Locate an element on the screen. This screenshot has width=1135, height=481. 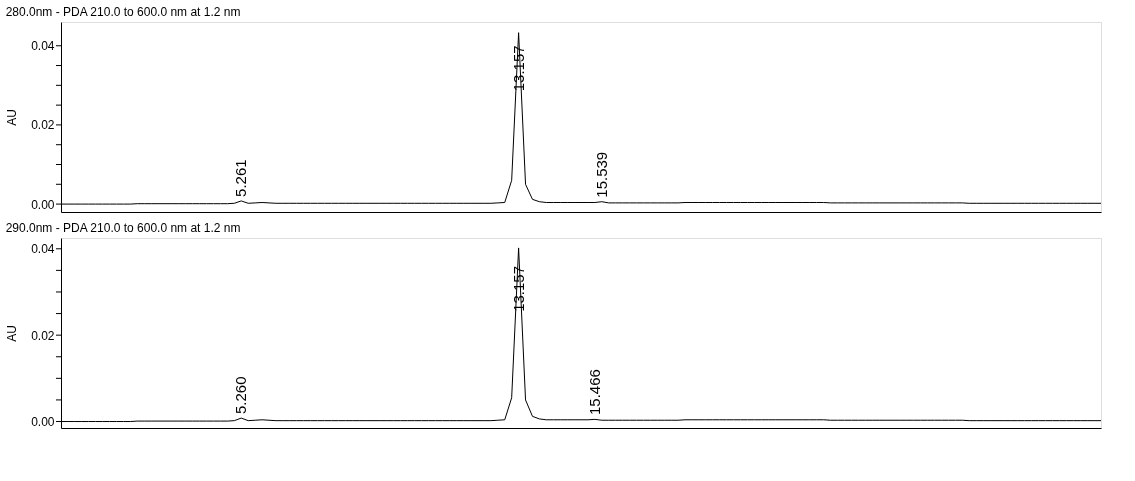
chart-title: 280.0nm - PDA 210.0 to 600.0 nm at 1.2 nm is located at coordinates (123, 12).